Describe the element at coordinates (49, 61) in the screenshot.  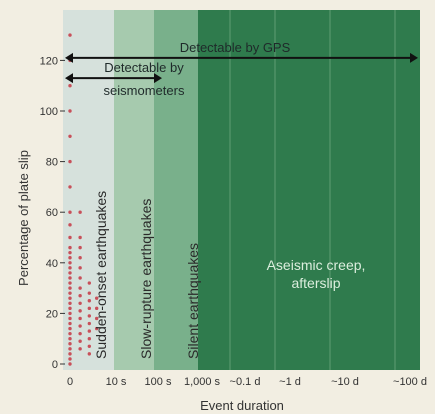
I see `y-tick-label: 120` at that location.